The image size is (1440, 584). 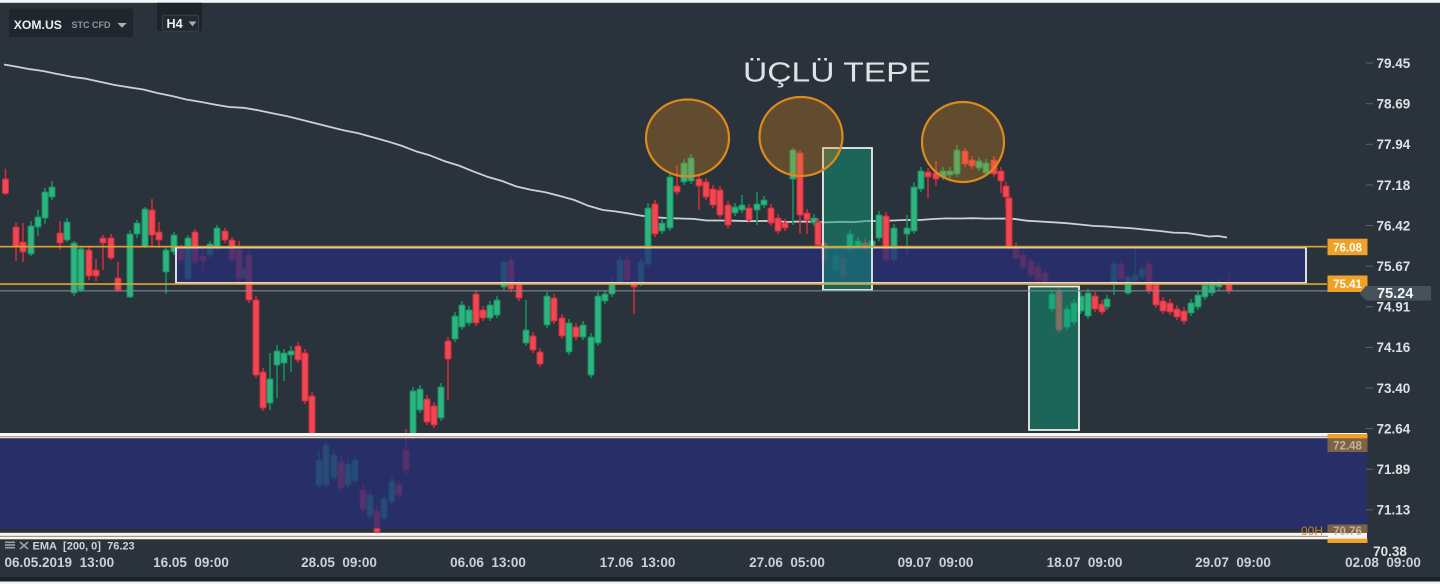 I want to click on svg-text: 77.18, so click(x=1394, y=185).